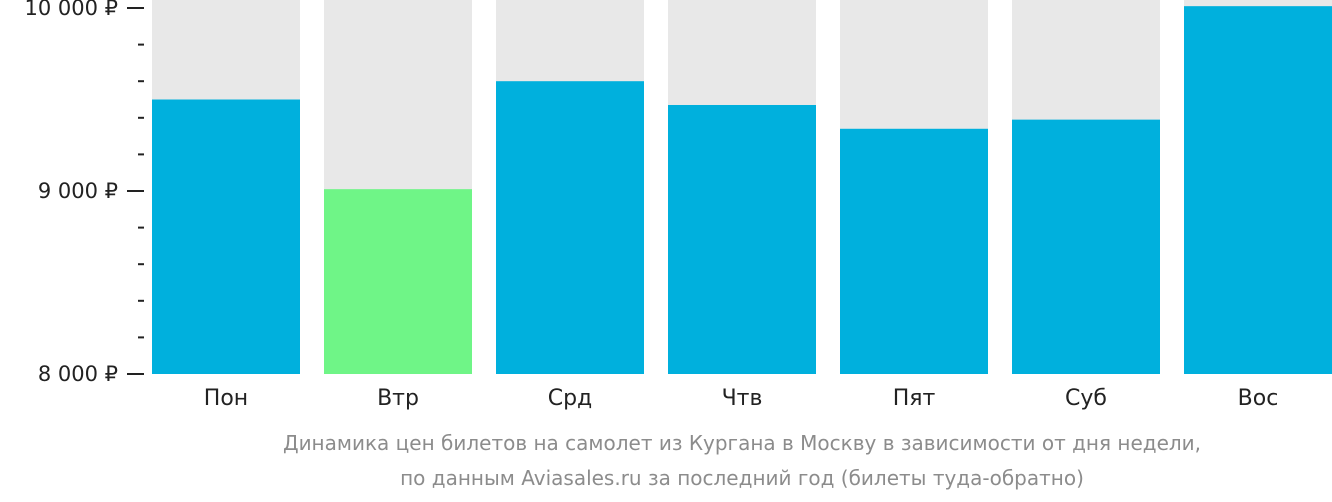 The width and height of the screenshot is (1332, 502). What do you see at coordinates (78, 191) in the screenshot?
I see `y-tick-label-2: 9 000 ₽` at bounding box center [78, 191].